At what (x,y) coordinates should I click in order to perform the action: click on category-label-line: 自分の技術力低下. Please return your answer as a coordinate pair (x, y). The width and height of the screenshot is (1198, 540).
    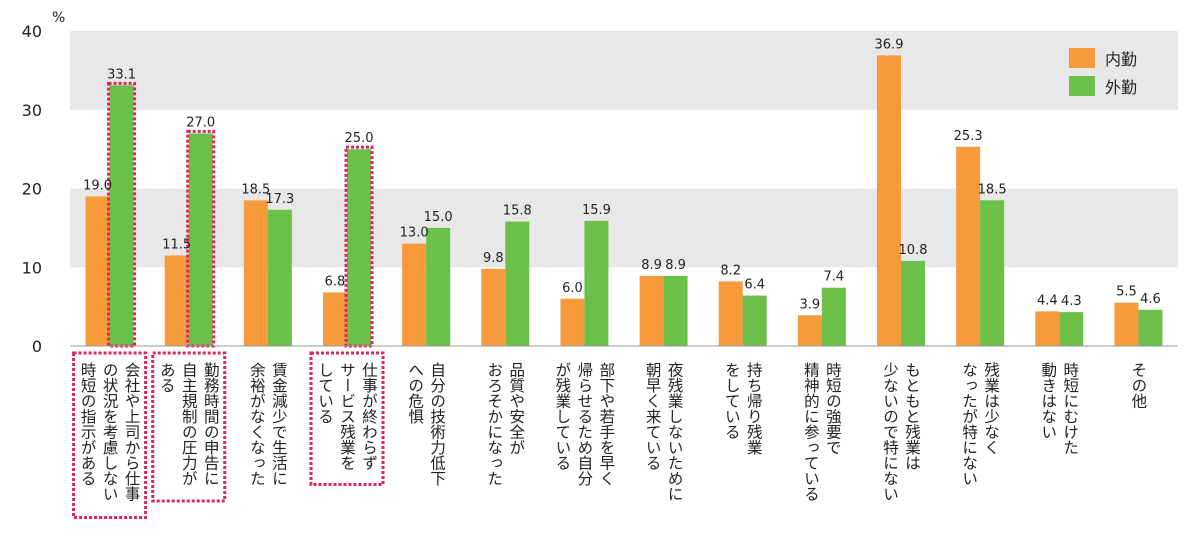
    Looking at the image, I should click on (437, 424).